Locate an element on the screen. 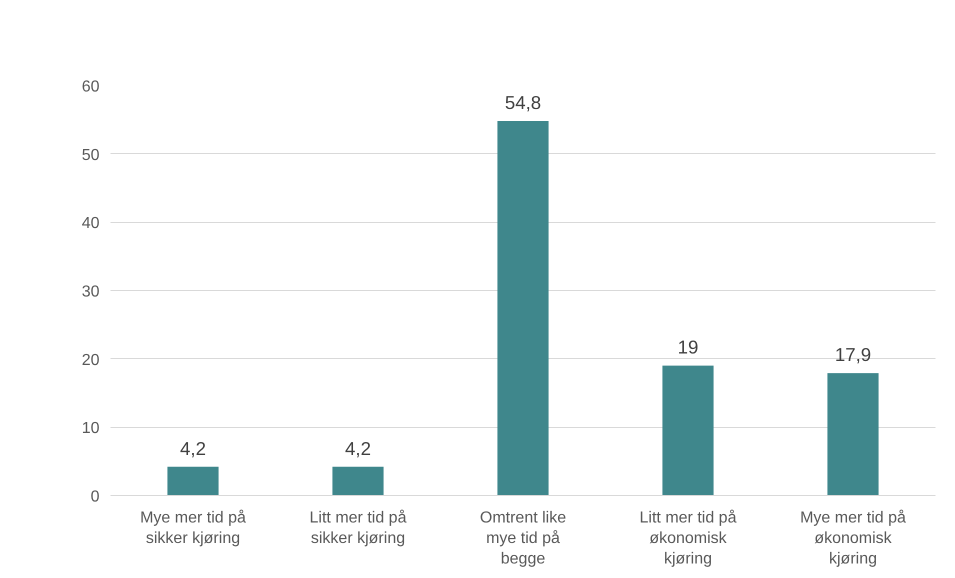  y-tick-label: 10 is located at coordinates (91, 429).